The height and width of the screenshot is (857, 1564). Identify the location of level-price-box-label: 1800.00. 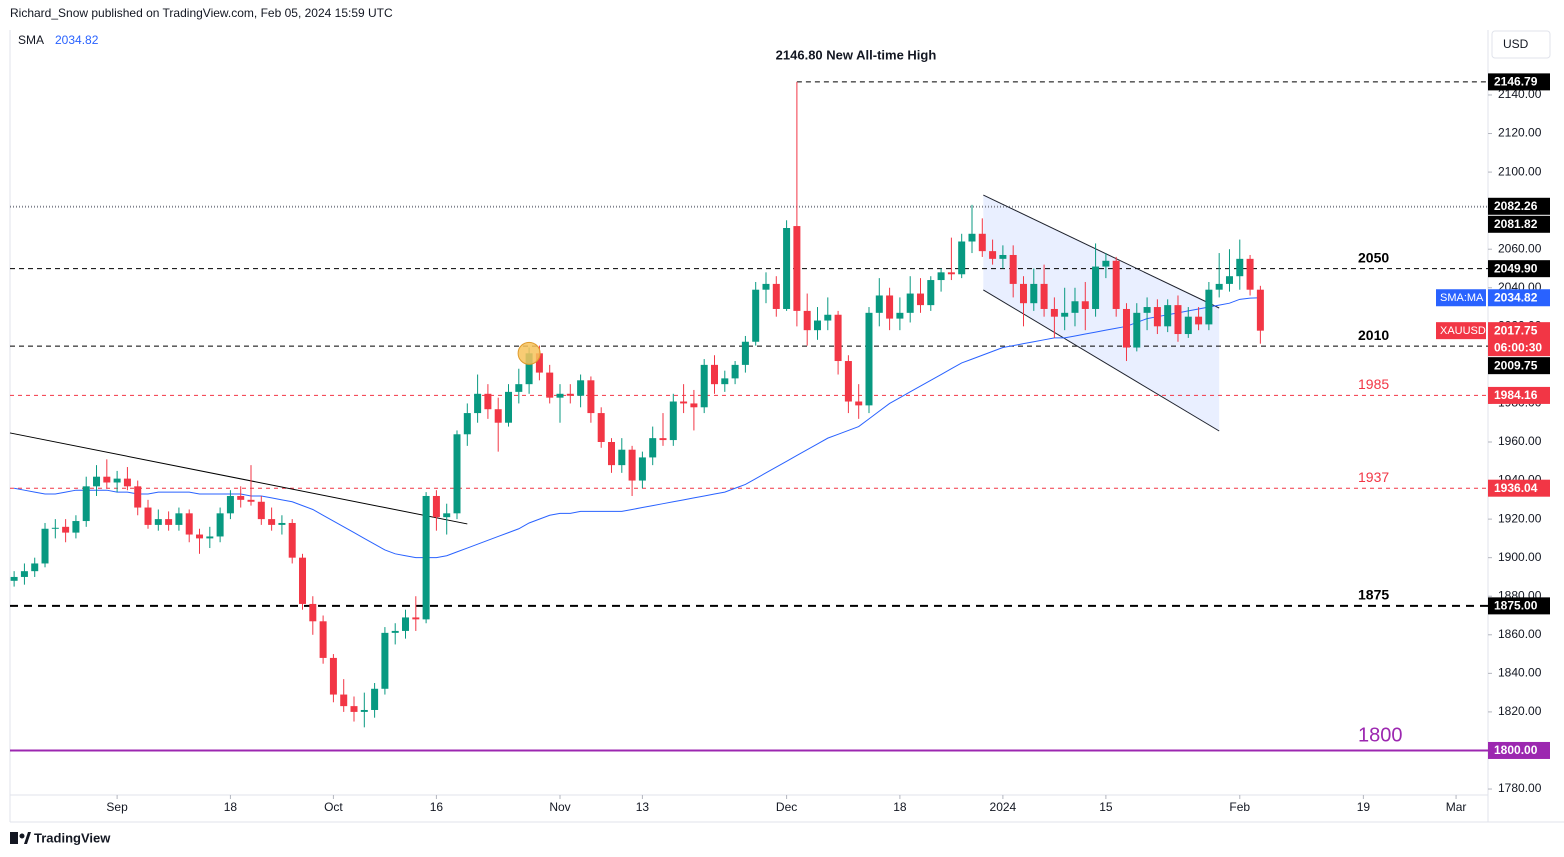
(1516, 750).